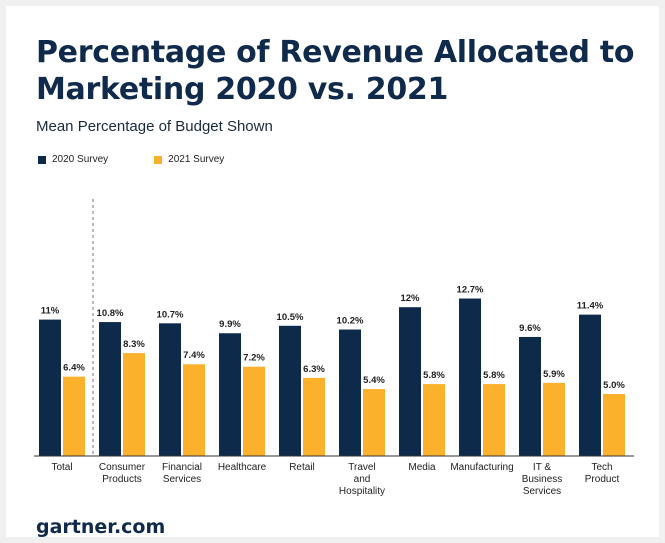 This screenshot has height=543, width=665. Describe the element at coordinates (101, 527) in the screenshot. I see `footer-brand: gartner.com` at that location.